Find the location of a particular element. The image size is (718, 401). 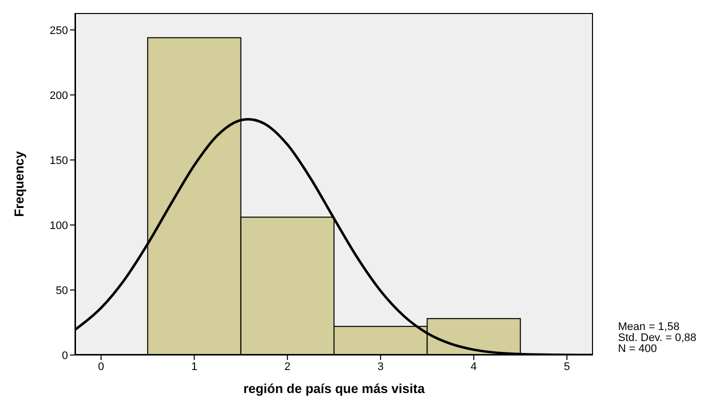

y-tick-label: 250 is located at coordinates (59, 30).